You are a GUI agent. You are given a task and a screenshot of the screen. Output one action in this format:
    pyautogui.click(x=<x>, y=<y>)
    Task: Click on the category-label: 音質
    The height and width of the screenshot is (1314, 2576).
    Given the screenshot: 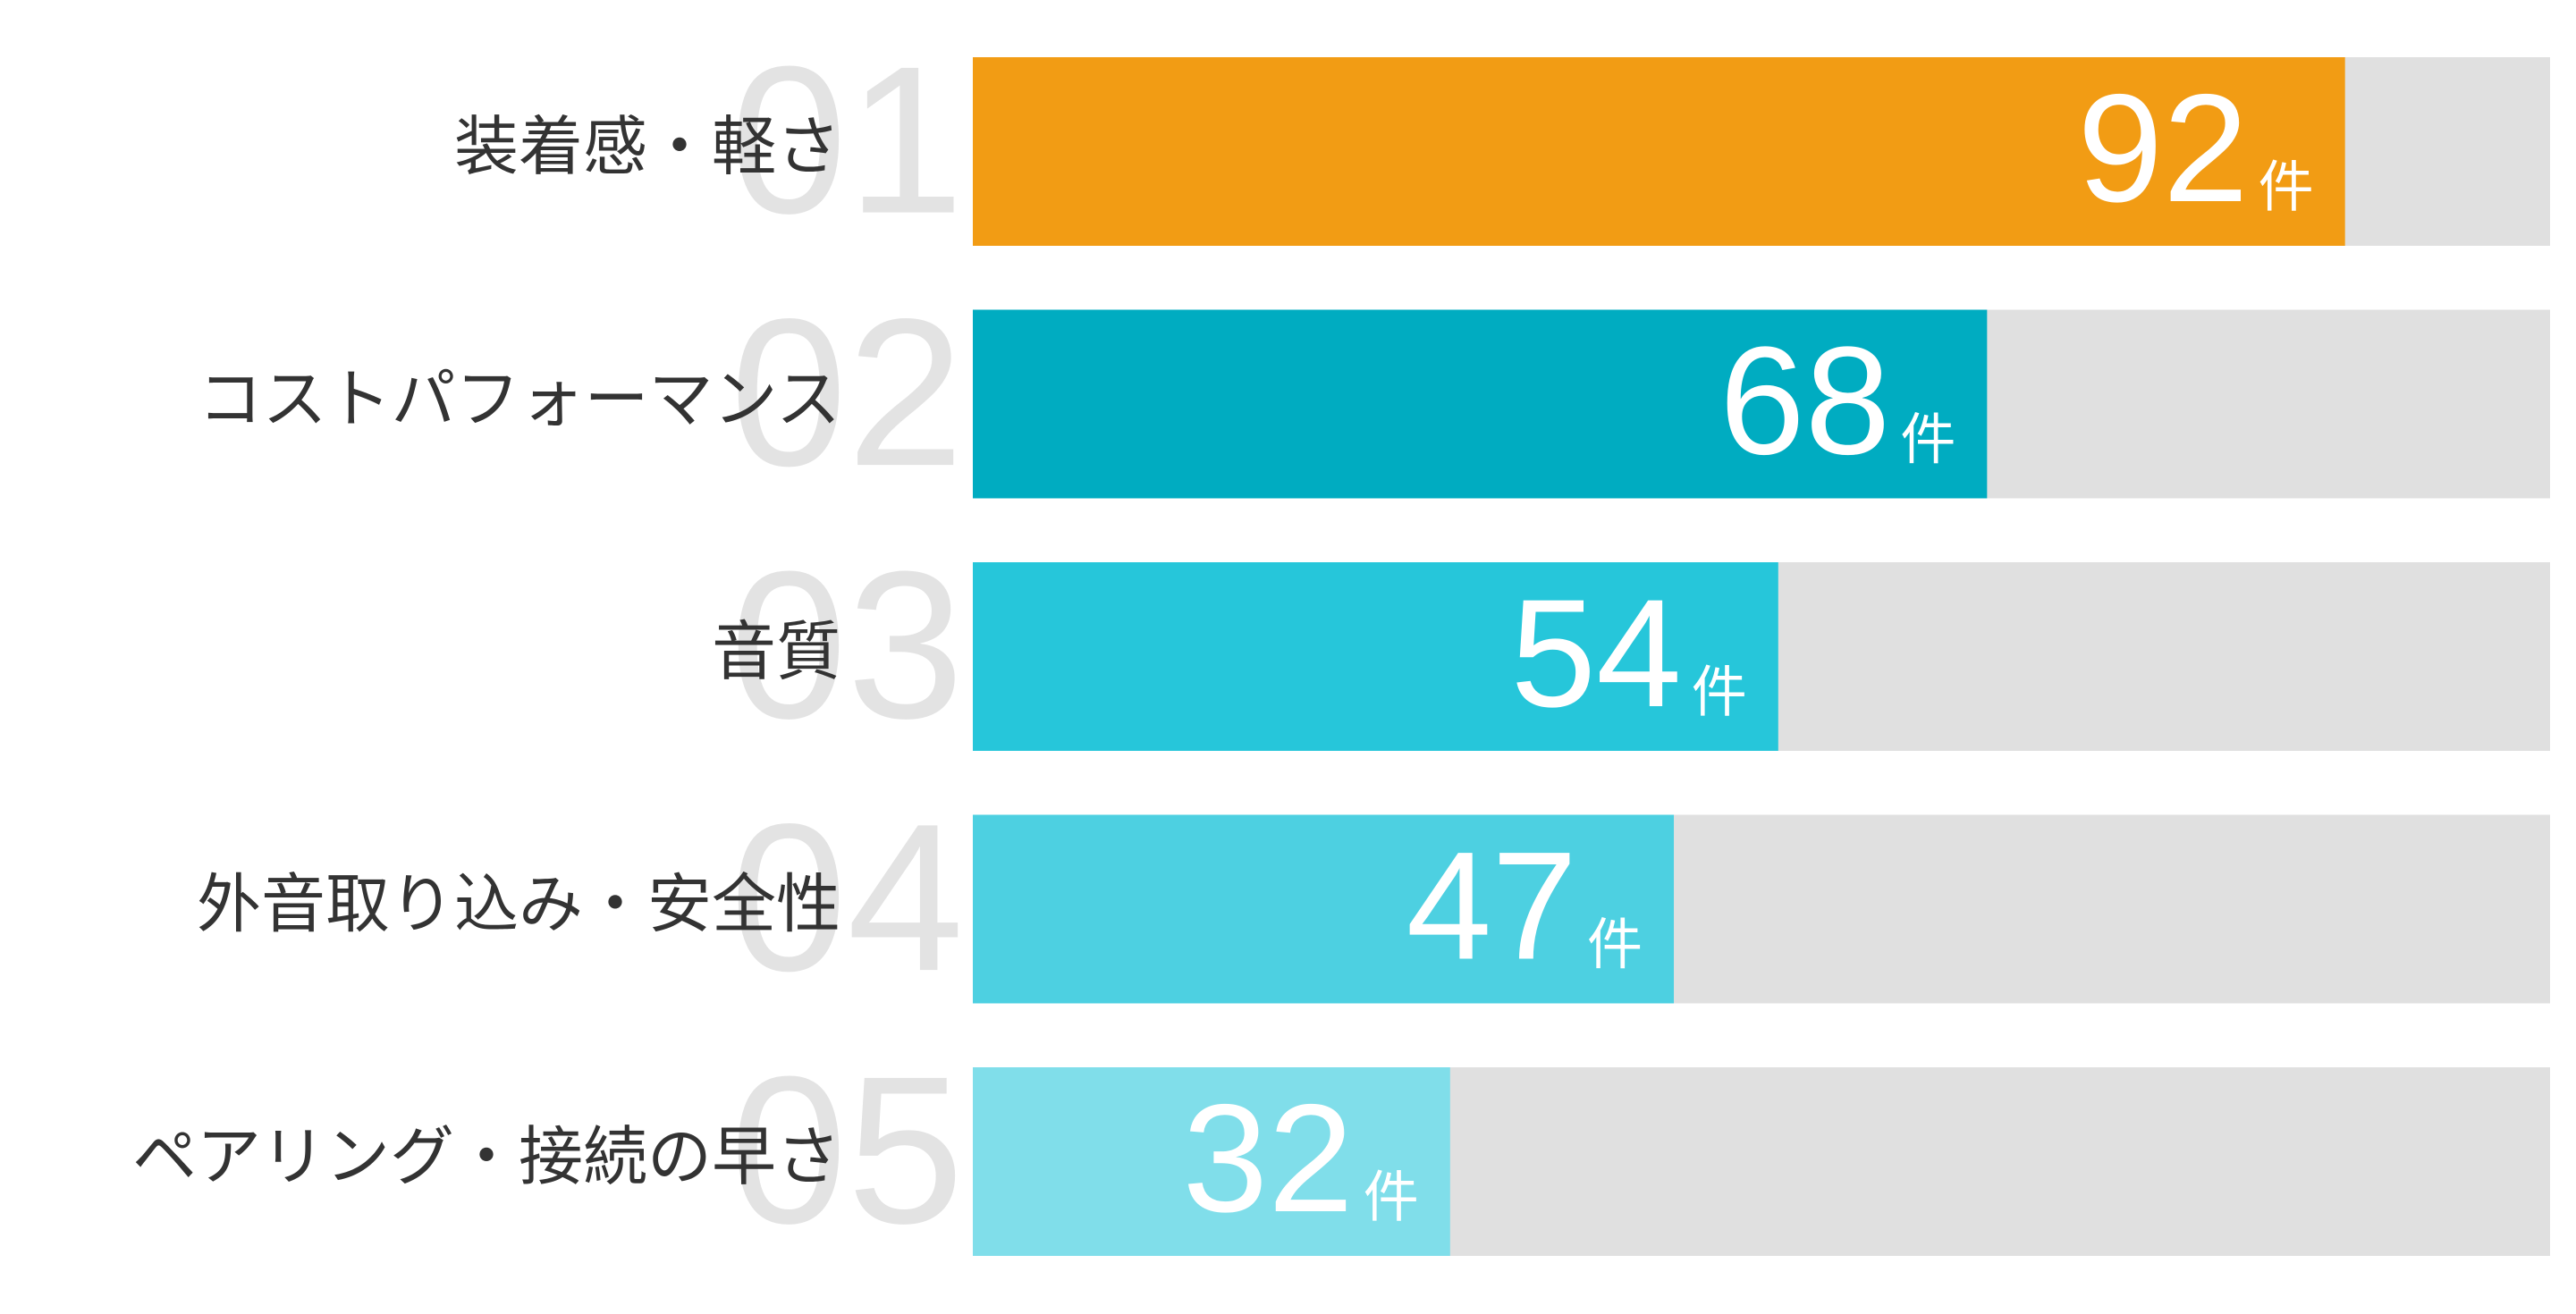 What is the action you would take?
    pyautogui.click(x=776, y=651)
    